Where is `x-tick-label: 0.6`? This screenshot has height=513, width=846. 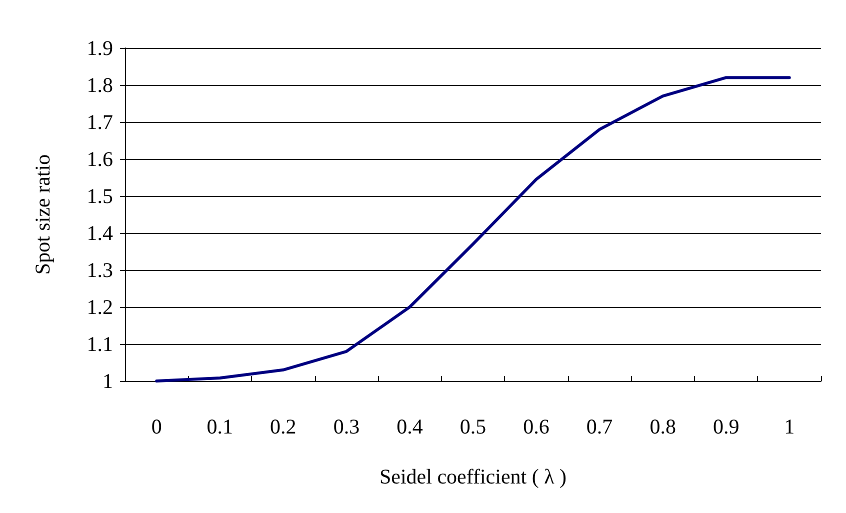
x-tick-label: 0.6 is located at coordinates (536, 426).